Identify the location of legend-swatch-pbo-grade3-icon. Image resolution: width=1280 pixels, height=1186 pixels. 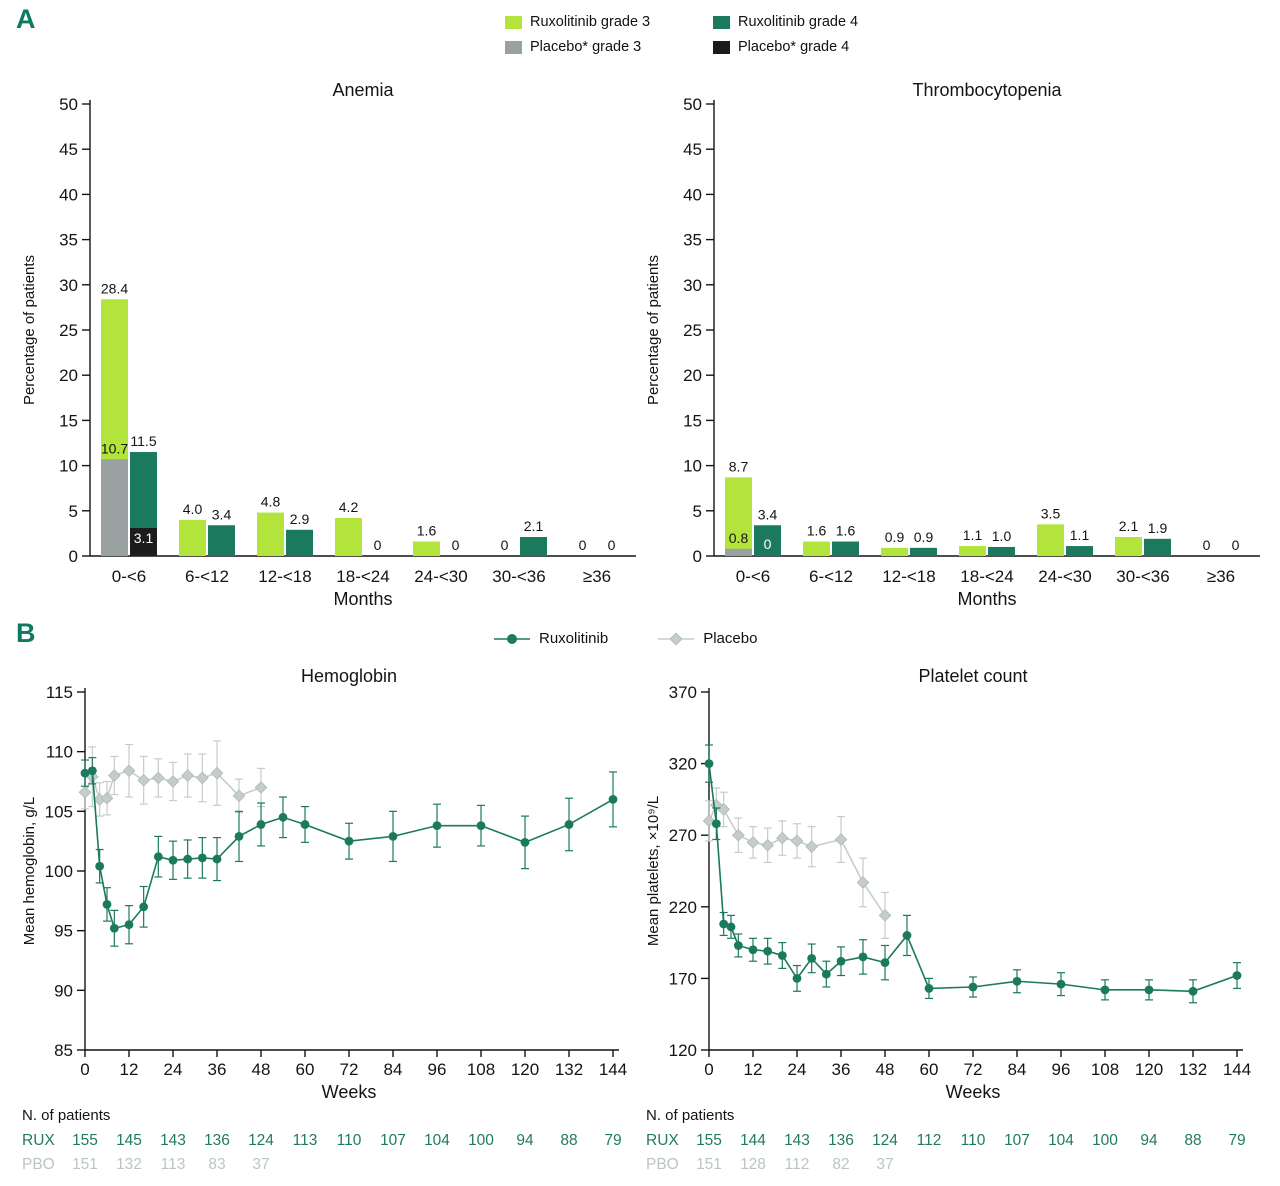
(513, 47).